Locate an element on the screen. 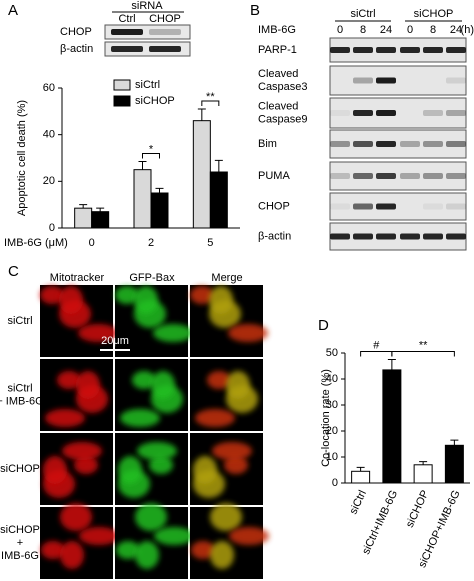  significance-label: ** is located at coordinates (210, 97).